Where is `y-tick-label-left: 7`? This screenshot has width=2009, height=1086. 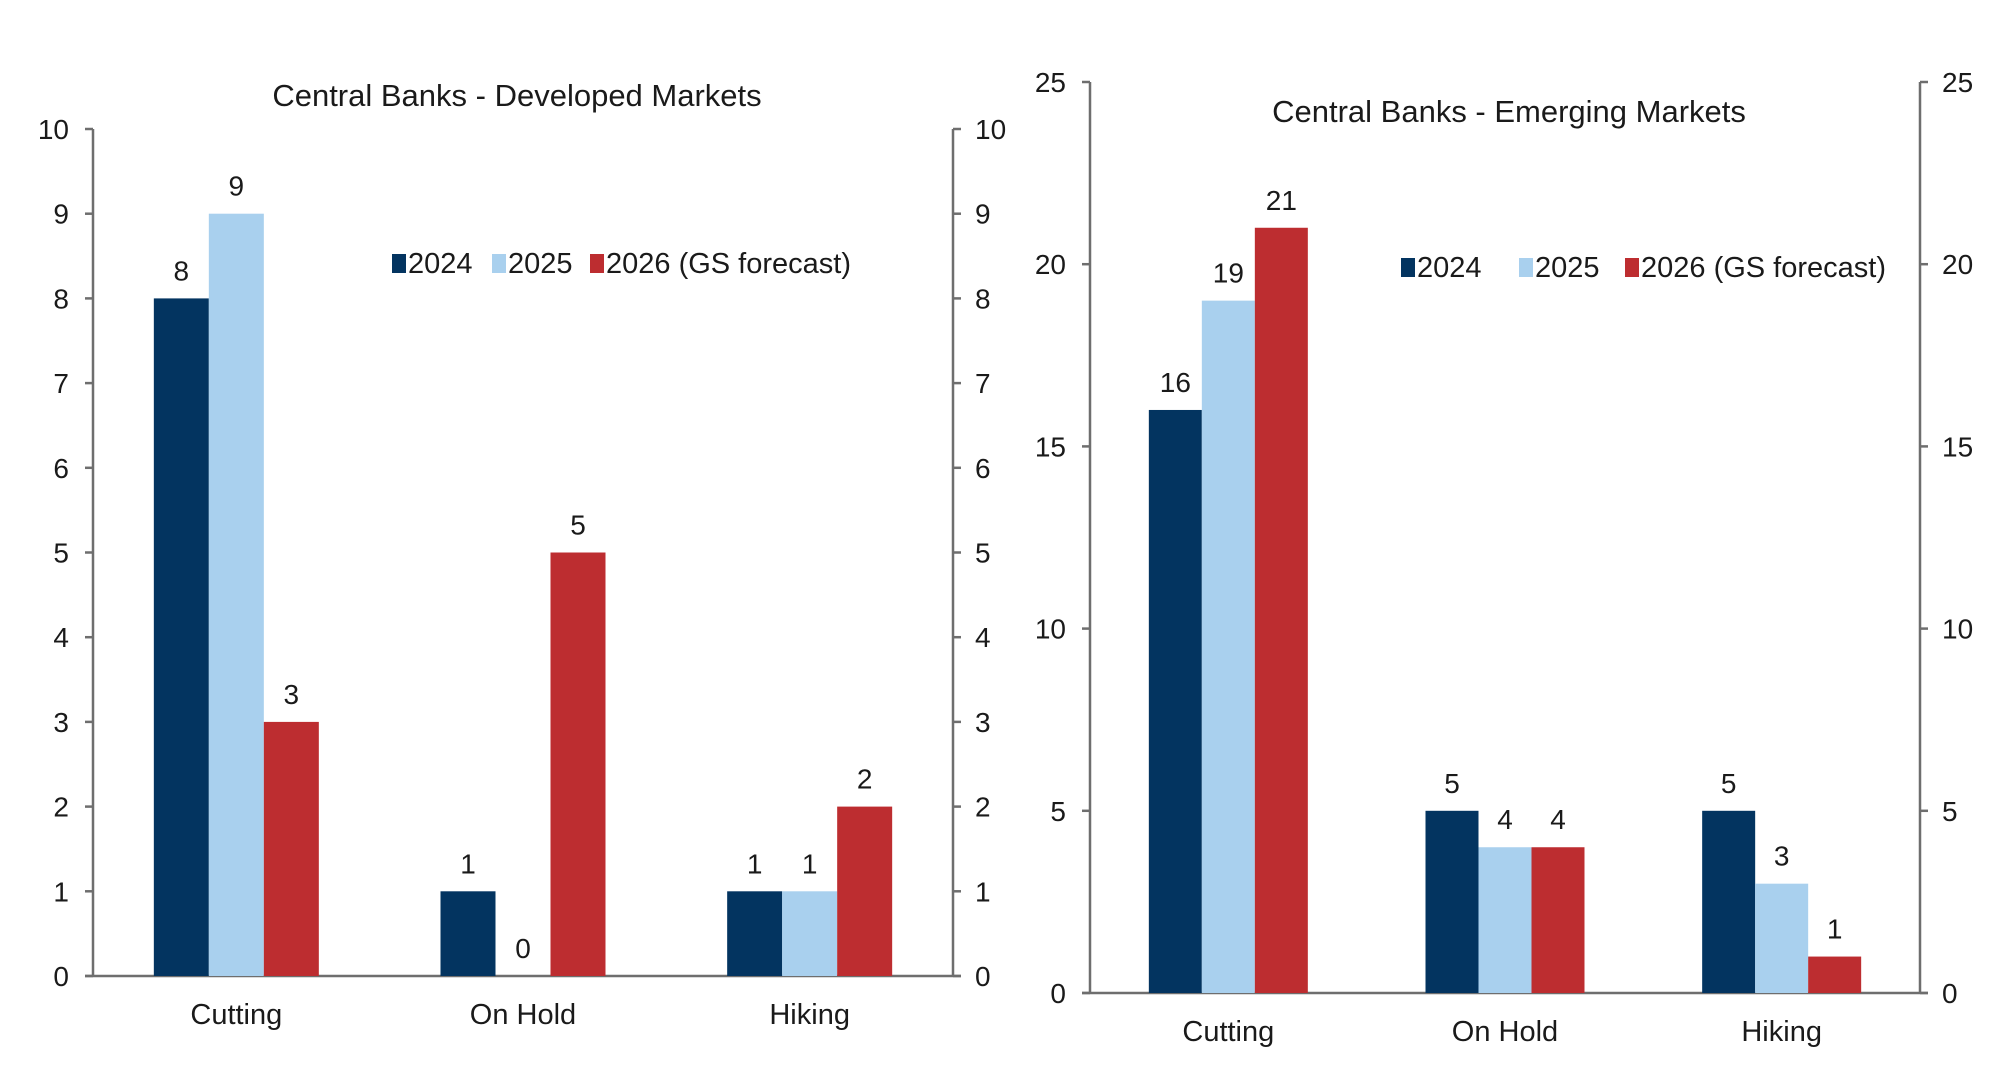 y-tick-label-left: 7 is located at coordinates (61, 383).